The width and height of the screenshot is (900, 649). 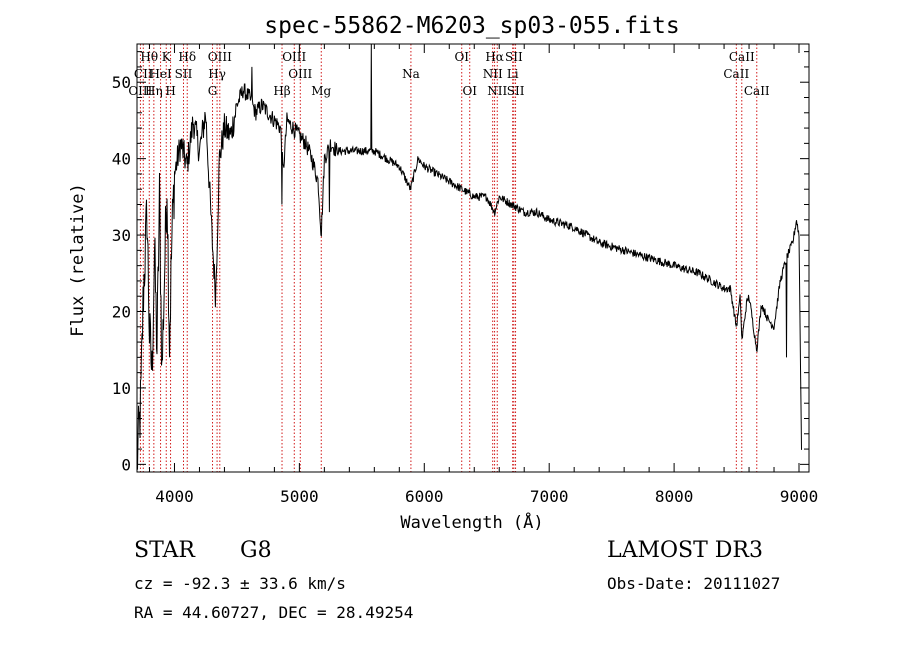 What do you see at coordinates (494, 57) in the screenshot?
I see `emission-line-label: Hα` at bounding box center [494, 57].